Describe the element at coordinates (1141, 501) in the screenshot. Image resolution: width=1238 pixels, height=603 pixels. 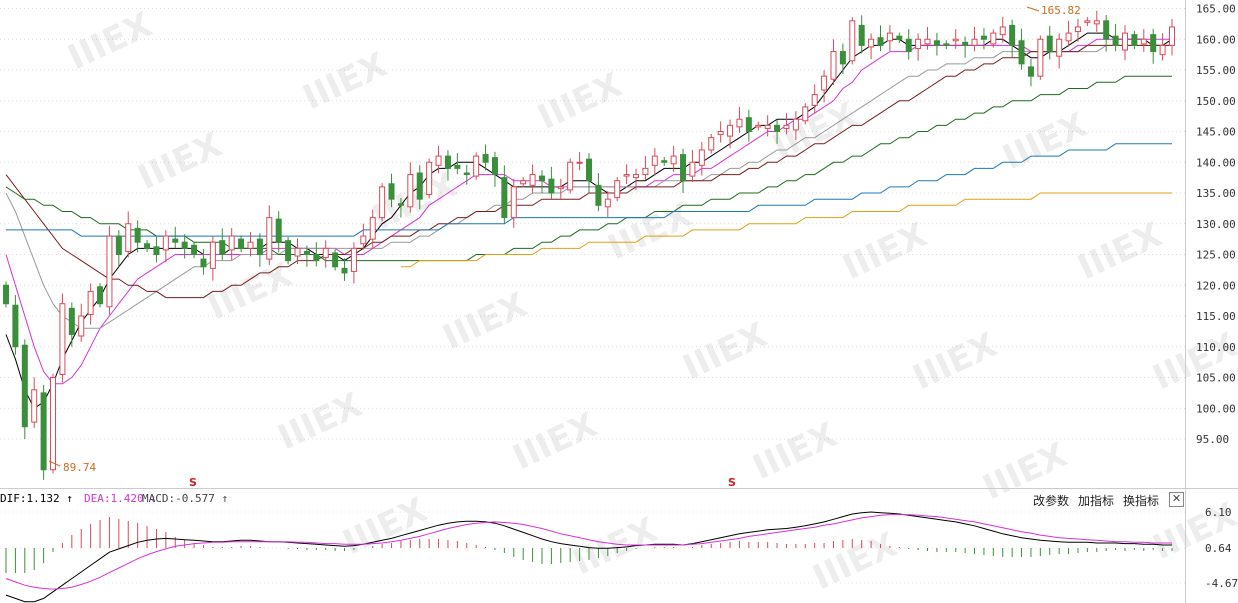
I see `switch-indicator-button: 换指标` at that location.